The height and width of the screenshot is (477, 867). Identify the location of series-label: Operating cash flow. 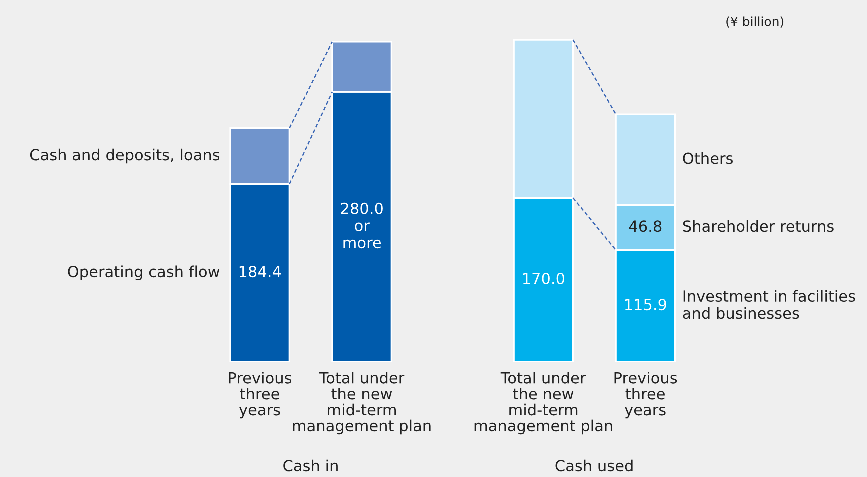
(144, 273).